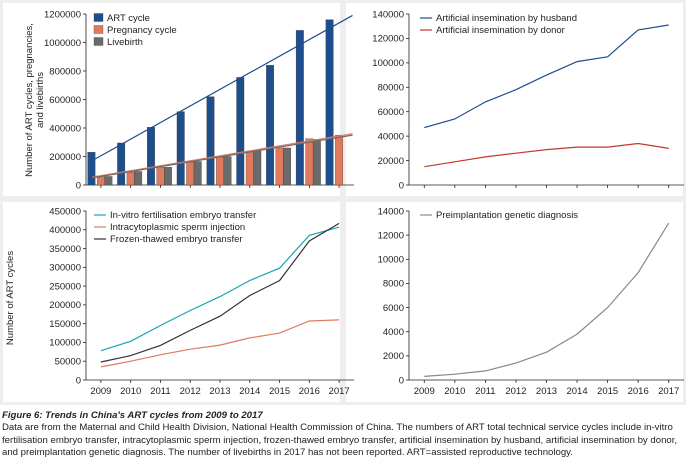 The image size is (686, 468). I want to click on y-tick-label: 450000, so click(65, 211).